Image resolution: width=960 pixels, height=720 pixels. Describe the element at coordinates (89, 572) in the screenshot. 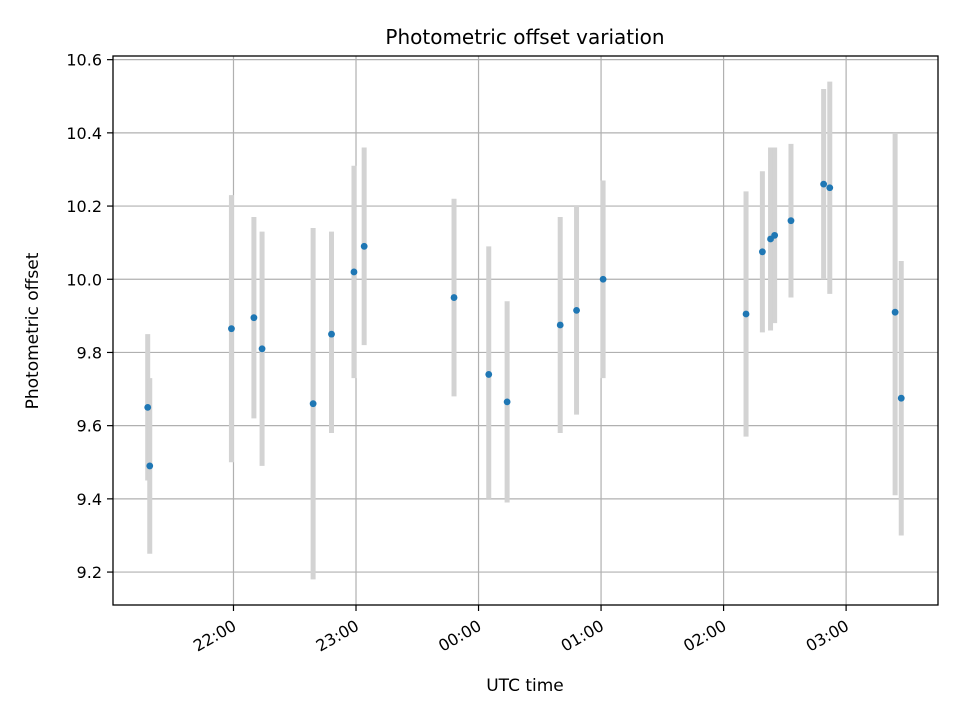

I see `y-tick-label: 9.2` at that location.